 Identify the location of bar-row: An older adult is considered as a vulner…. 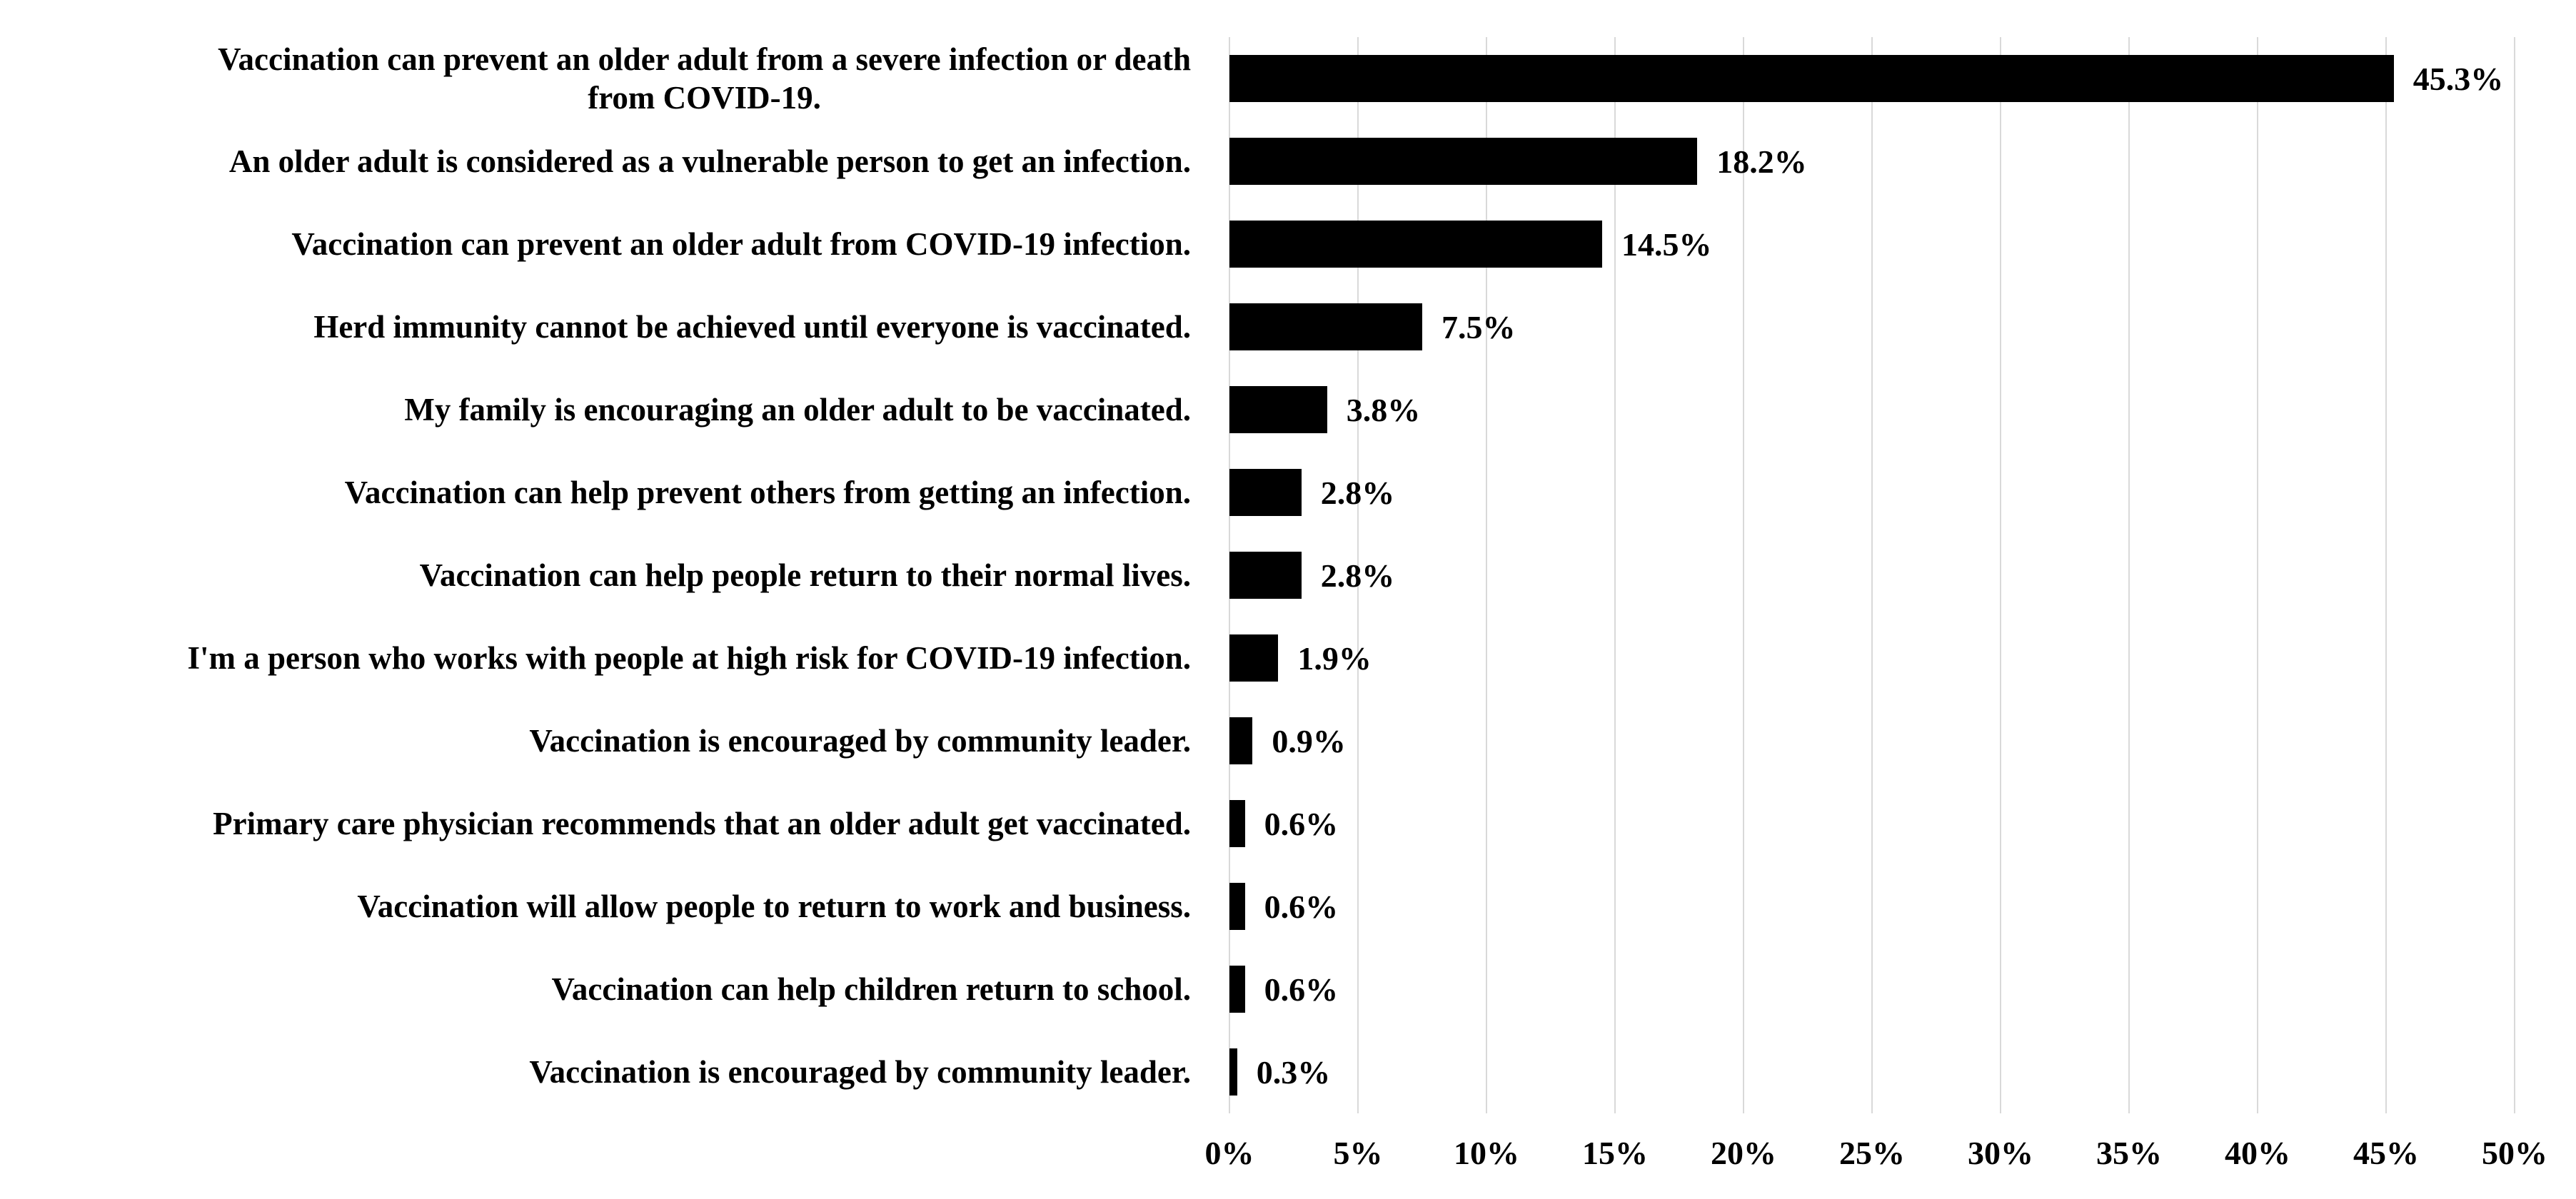
(1288, 161).